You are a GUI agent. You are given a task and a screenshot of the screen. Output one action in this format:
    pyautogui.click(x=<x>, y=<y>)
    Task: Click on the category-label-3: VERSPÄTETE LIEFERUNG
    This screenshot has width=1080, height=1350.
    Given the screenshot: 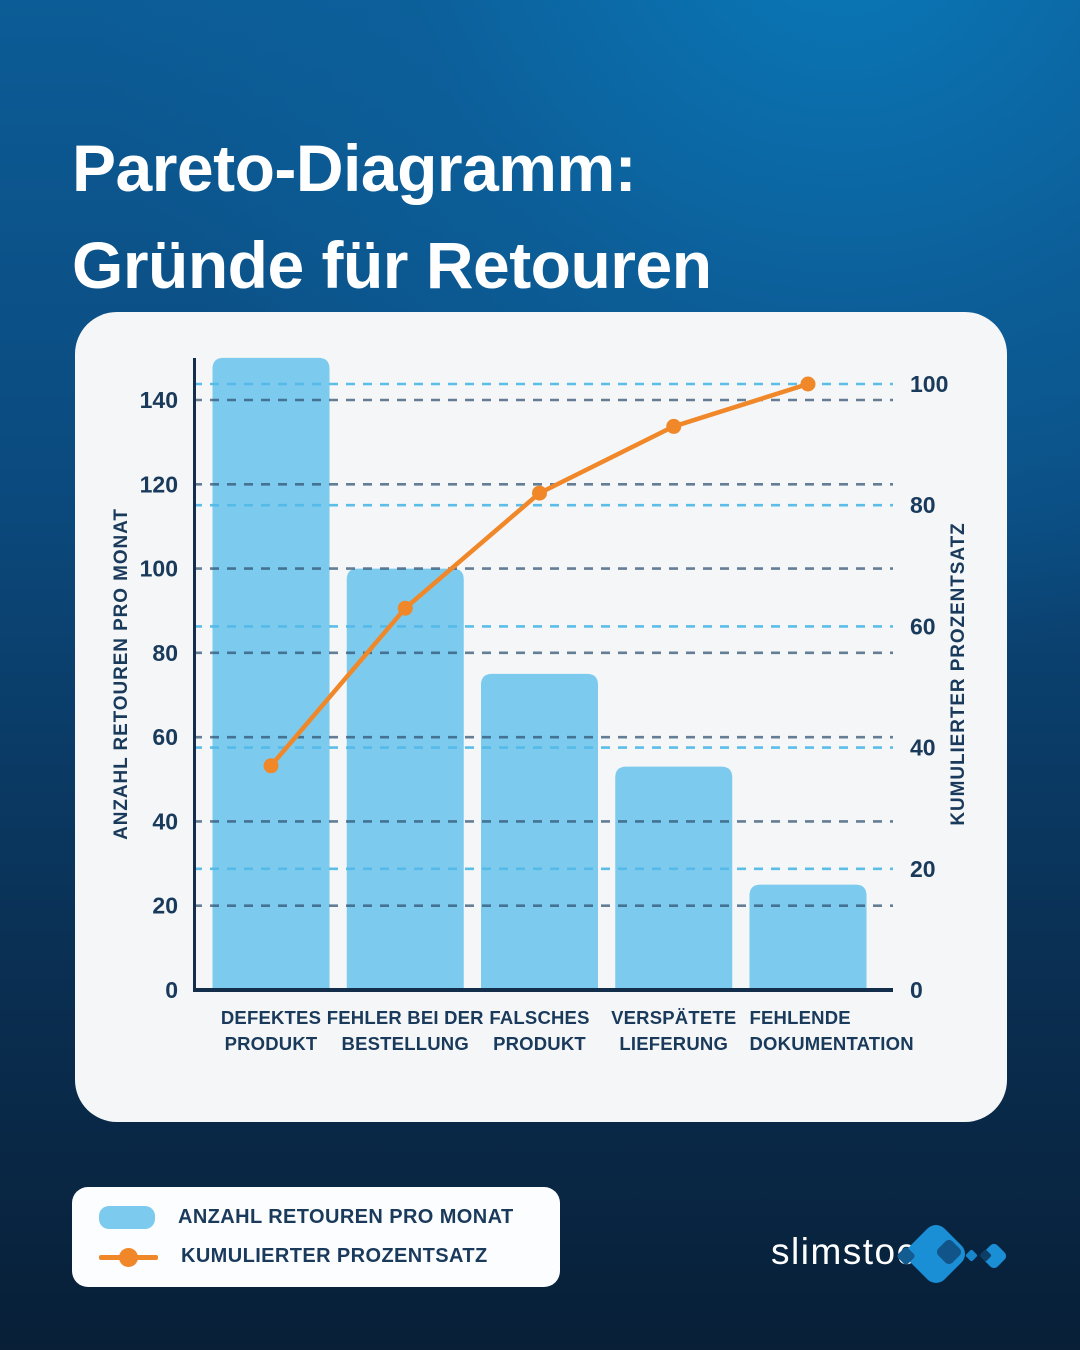 What is the action you would take?
    pyautogui.click(x=673, y=1030)
    